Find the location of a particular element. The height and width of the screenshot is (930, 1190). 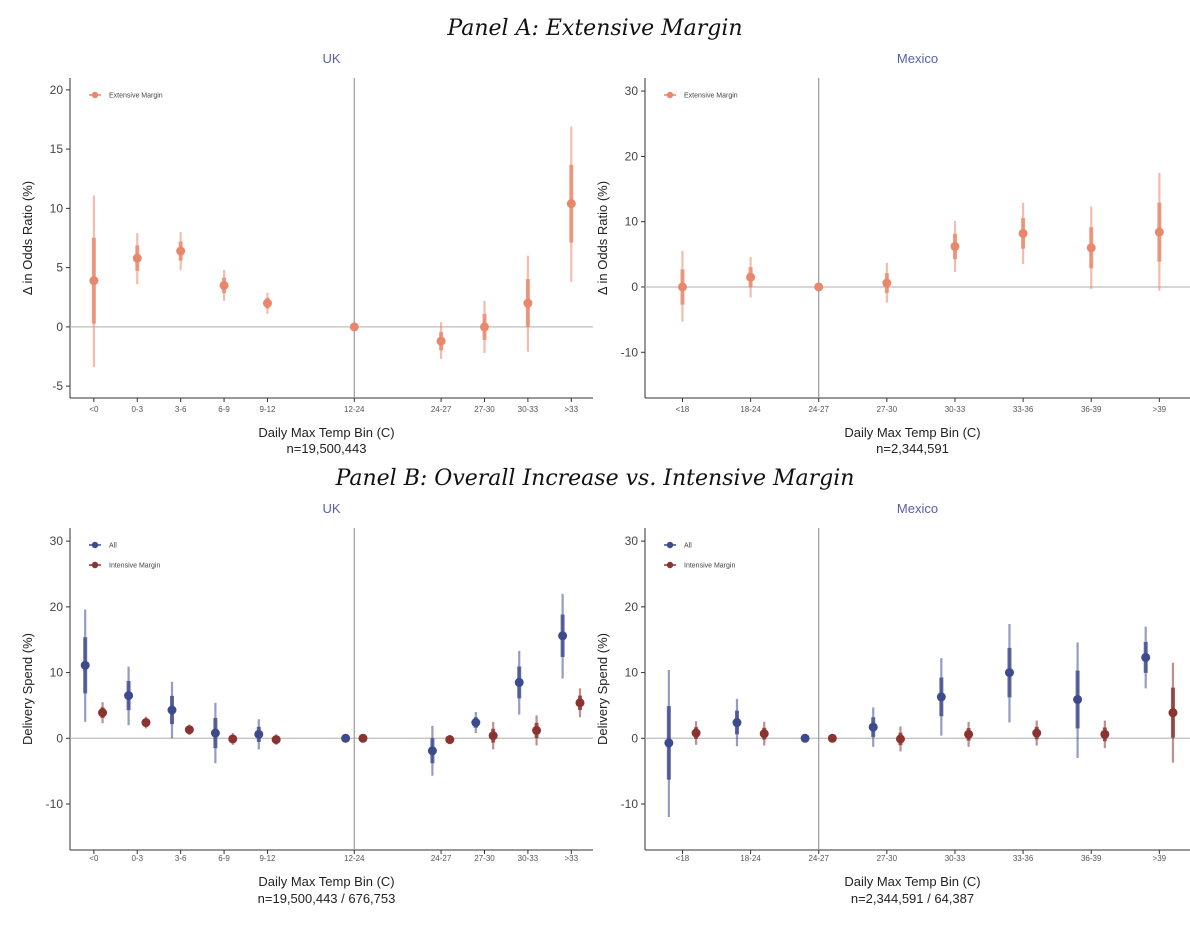

x-tick-label: >33 is located at coordinates (572, 858).